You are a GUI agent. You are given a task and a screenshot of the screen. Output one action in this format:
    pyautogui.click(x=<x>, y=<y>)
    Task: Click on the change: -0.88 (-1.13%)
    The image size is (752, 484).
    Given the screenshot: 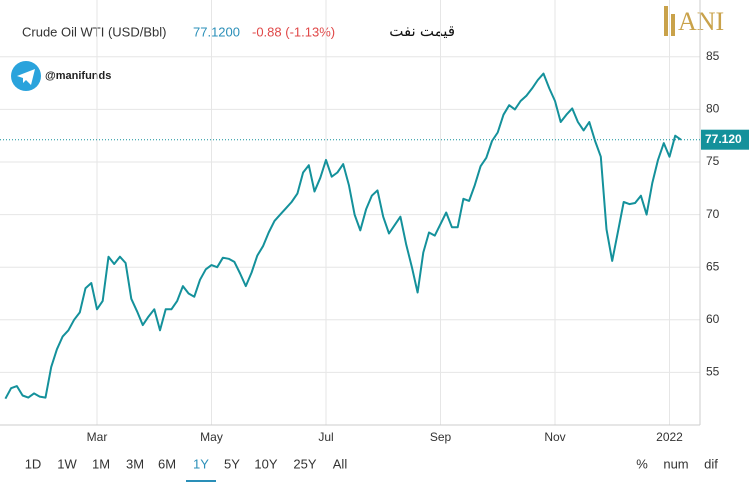 What is the action you would take?
    pyautogui.click(x=293, y=31)
    